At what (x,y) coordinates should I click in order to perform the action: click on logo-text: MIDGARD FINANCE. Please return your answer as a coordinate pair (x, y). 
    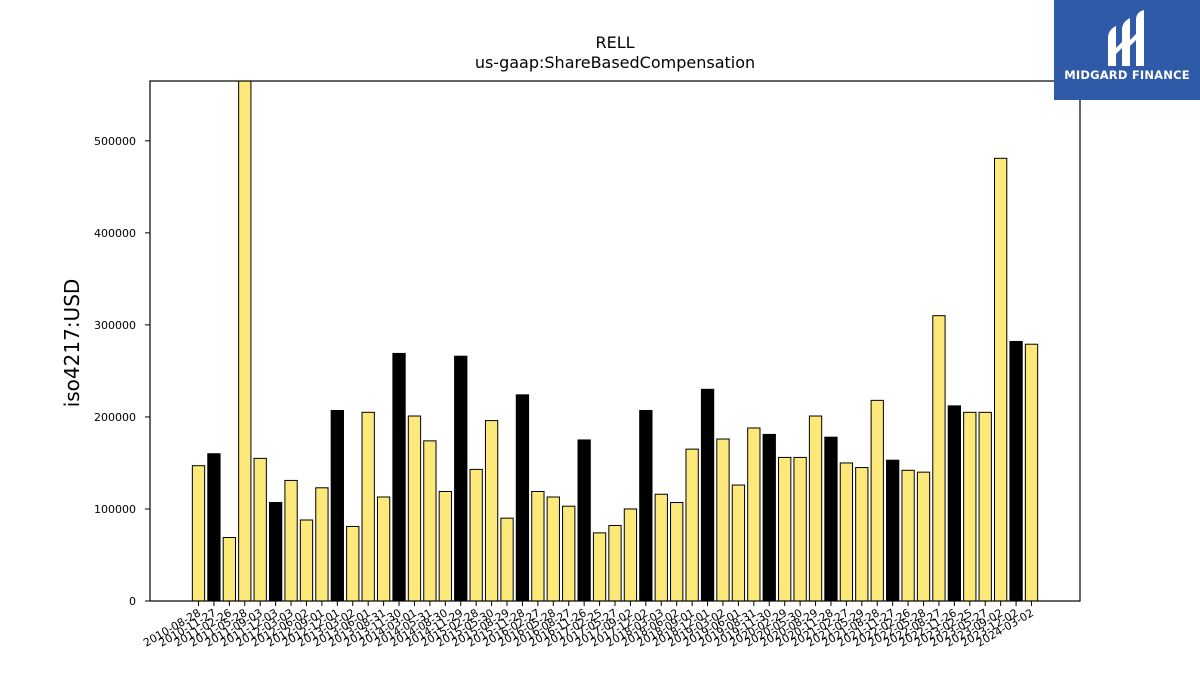
    Looking at the image, I should click on (1127, 75).